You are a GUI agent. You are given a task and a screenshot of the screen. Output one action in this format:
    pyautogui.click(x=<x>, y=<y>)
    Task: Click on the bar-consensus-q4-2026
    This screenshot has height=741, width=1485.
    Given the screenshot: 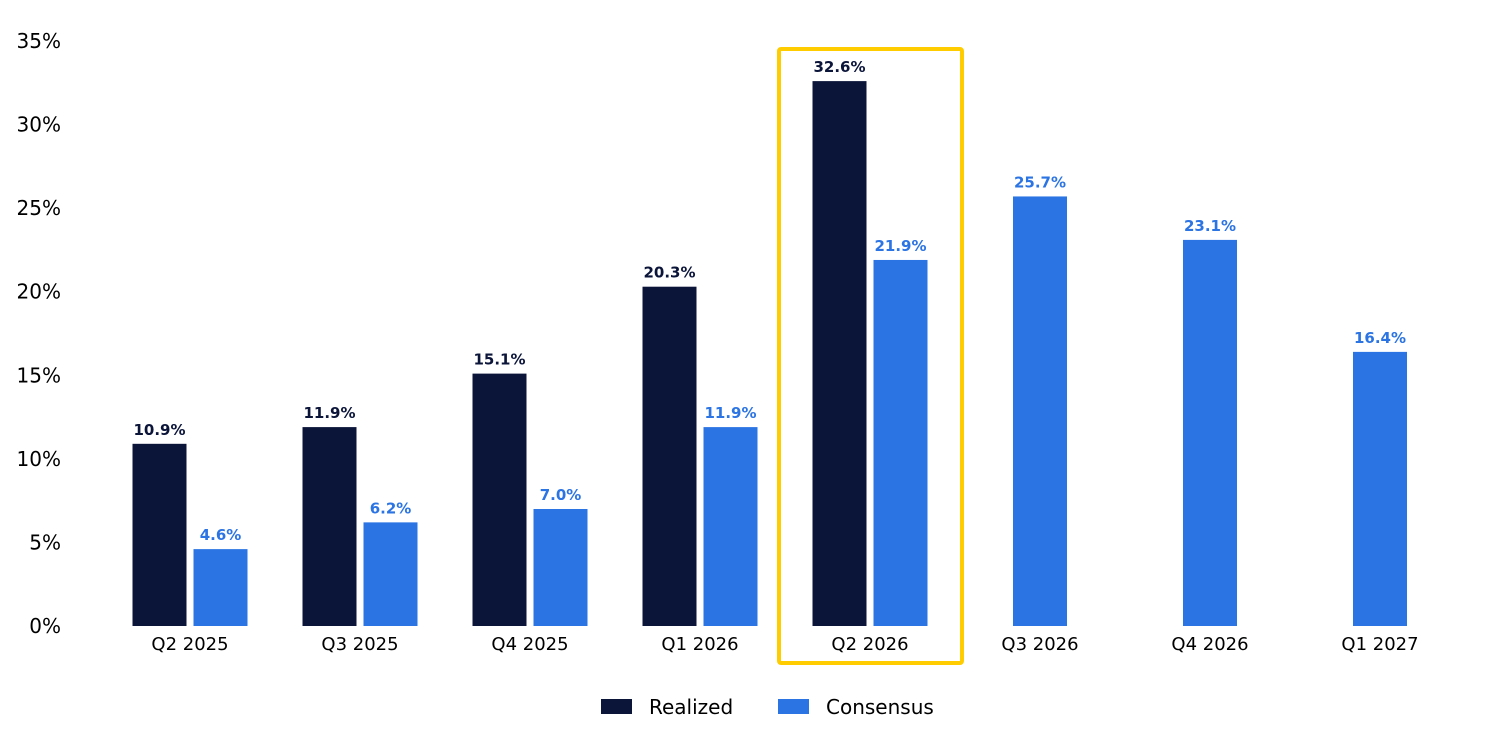 What is the action you would take?
    pyautogui.click(x=1210, y=432)
    